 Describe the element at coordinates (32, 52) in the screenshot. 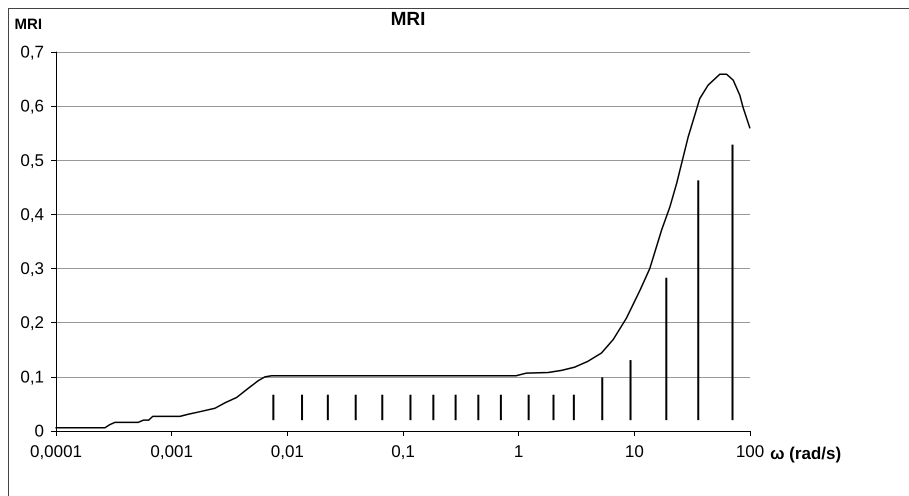

I see `y-tick-label: 0,7` at that location.